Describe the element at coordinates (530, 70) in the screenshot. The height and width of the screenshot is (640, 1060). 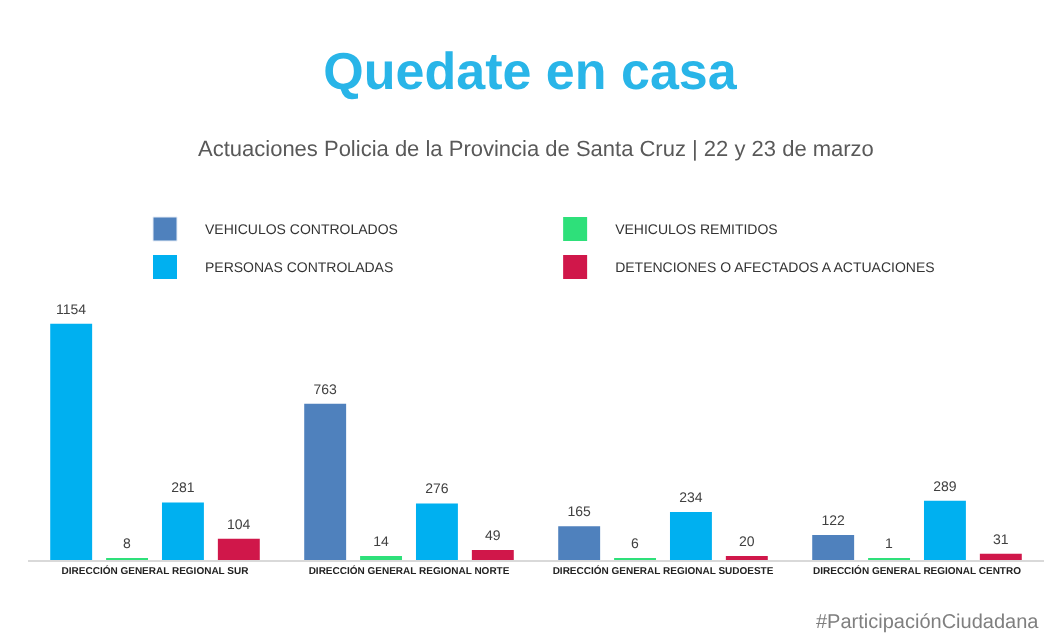
I see `chart-title: Quedate en casa` at that location.